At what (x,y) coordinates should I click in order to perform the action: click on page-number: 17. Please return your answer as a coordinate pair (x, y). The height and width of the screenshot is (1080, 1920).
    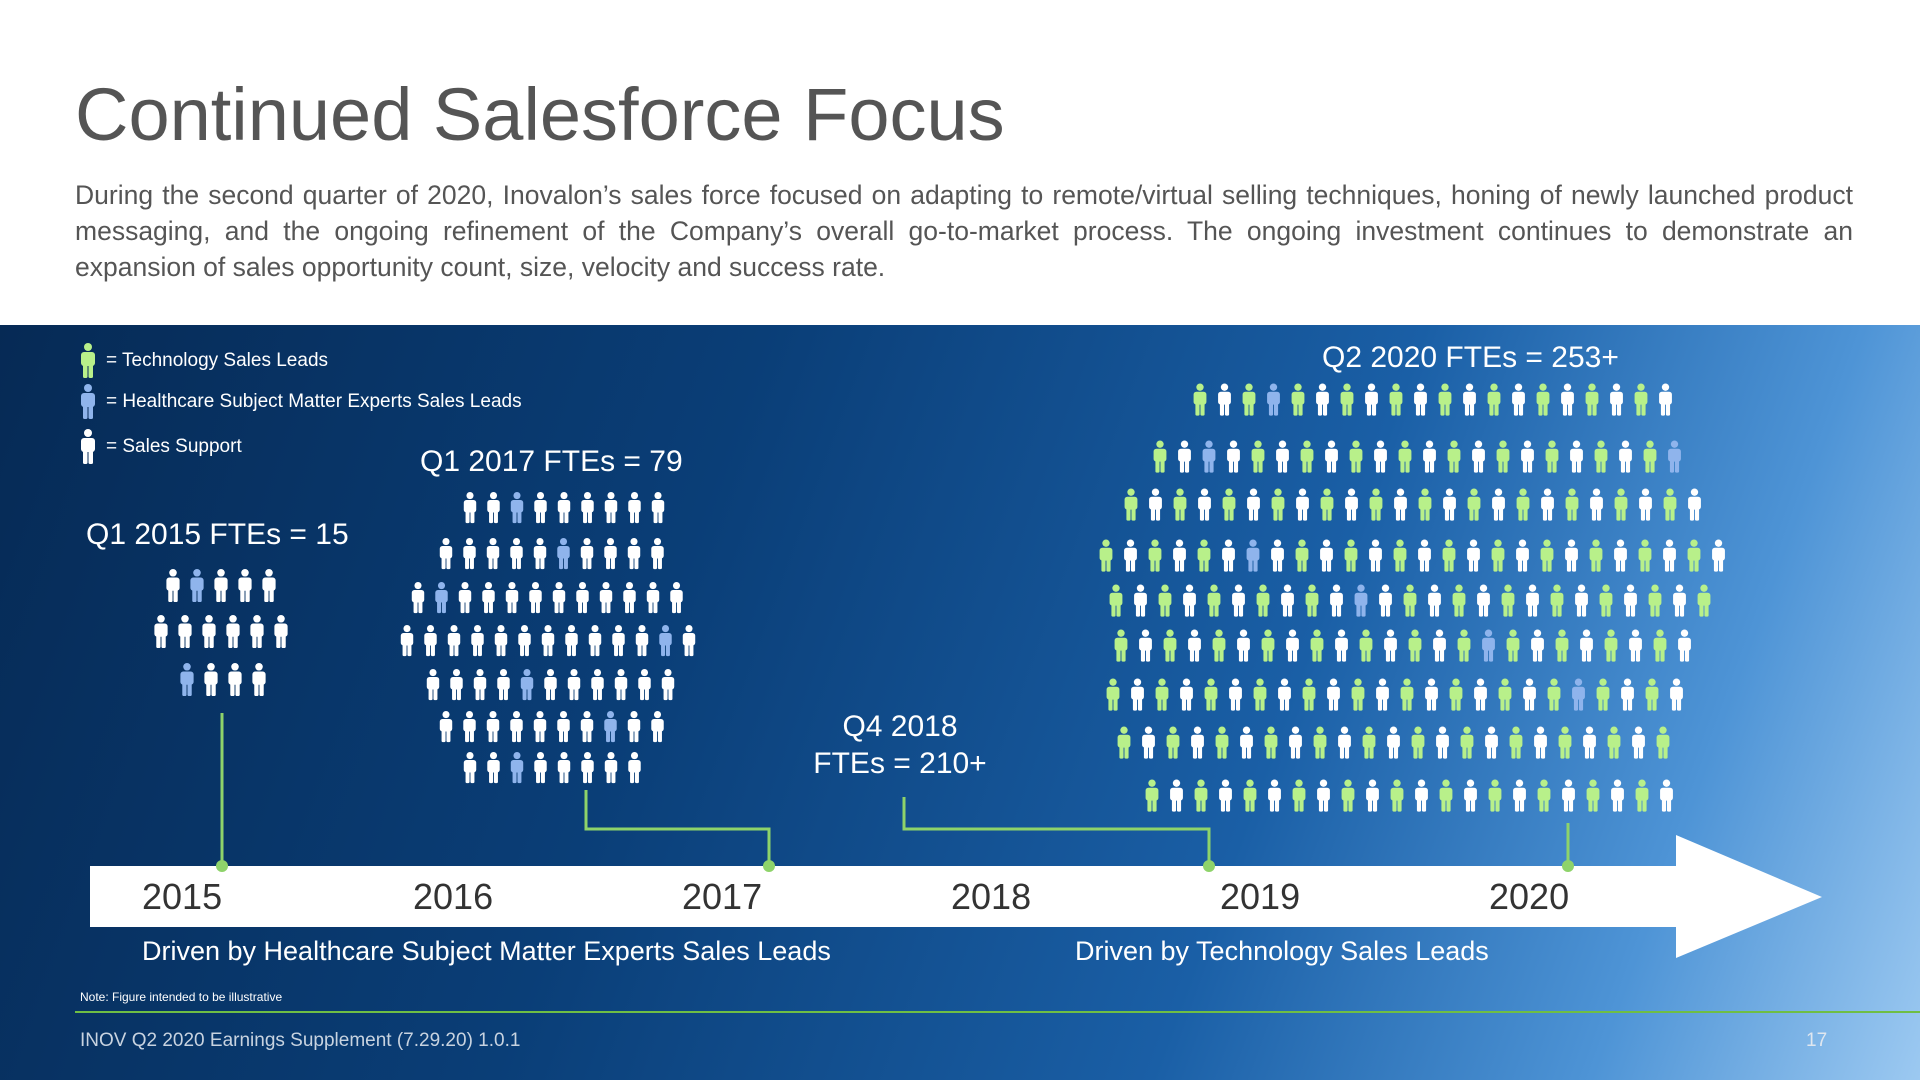
    Looking at the image, I should click on (1817, 1040).